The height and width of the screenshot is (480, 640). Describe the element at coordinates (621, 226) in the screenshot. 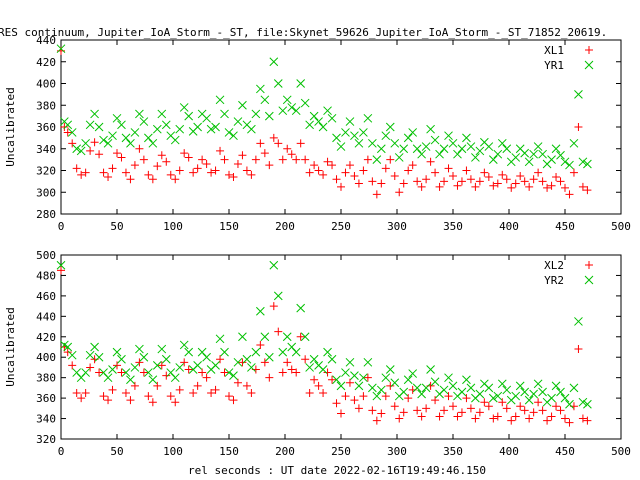

I see `x-tick-label: 500` at that location.